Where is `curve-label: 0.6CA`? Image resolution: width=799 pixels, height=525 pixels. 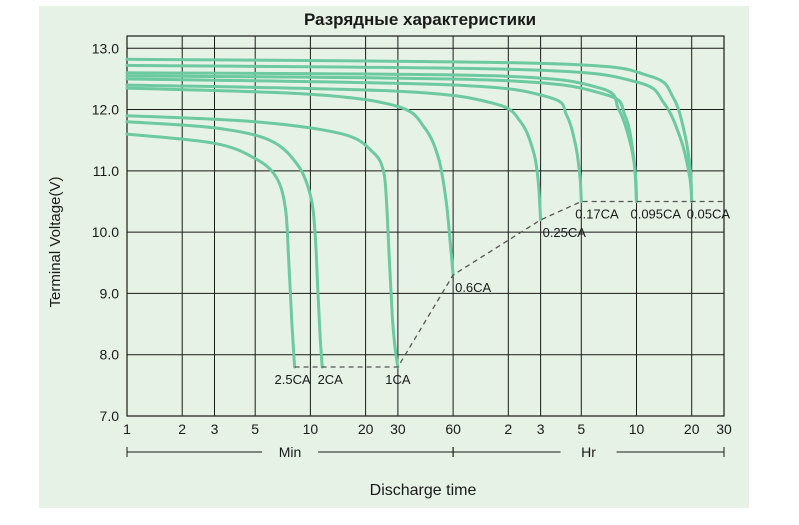
curve-label: 0.6CA is located at coordinates (473, 287).